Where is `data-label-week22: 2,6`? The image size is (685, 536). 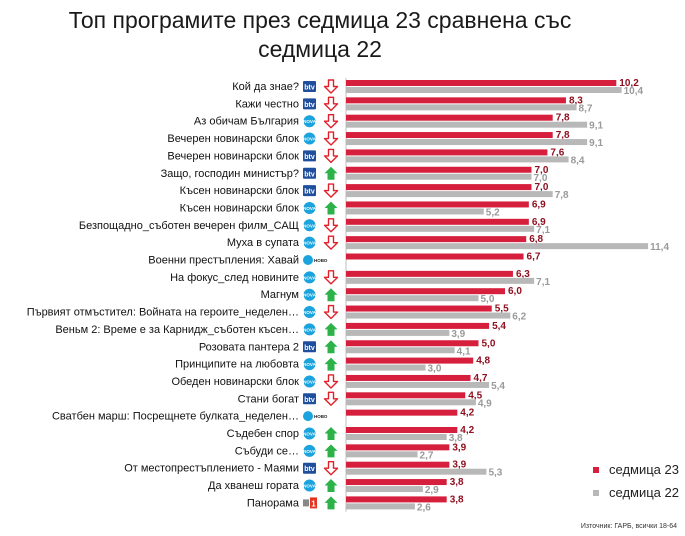 data-label-week22: 2,6 is located at coordinates (424, 507).